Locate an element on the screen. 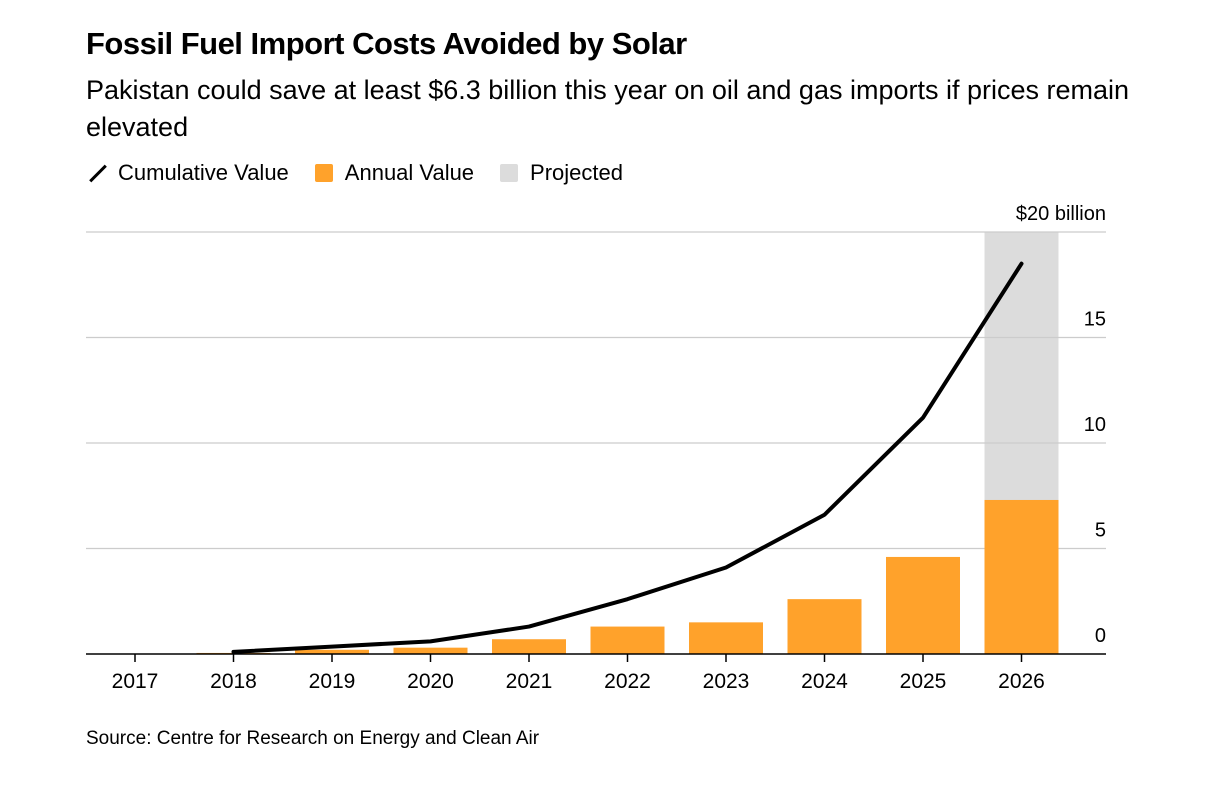  annual-swatch-icon is located at coordinates (323, 173).